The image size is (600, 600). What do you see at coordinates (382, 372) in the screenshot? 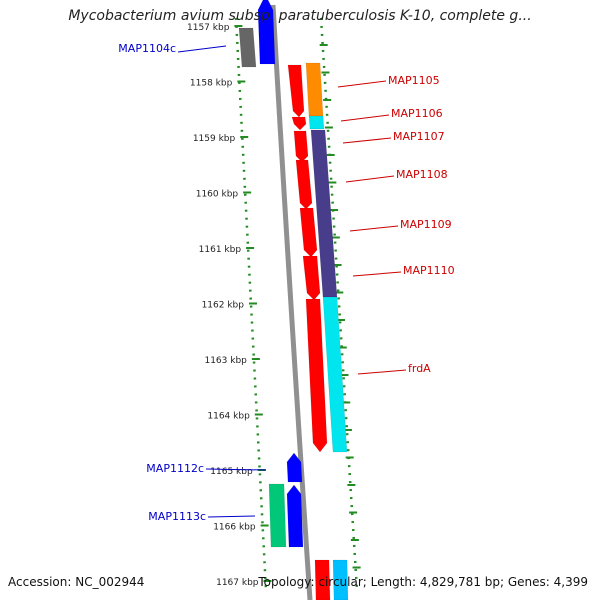
I see `gene-leader-line-frda` at bounding box center [382, 372].